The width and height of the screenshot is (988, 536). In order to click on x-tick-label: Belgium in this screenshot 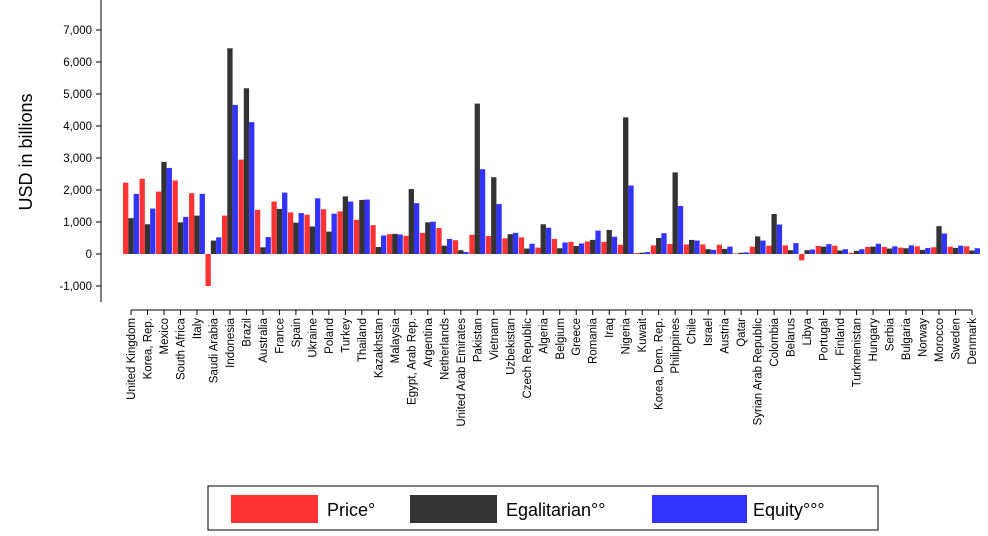, I will do `click(561, 339)`.